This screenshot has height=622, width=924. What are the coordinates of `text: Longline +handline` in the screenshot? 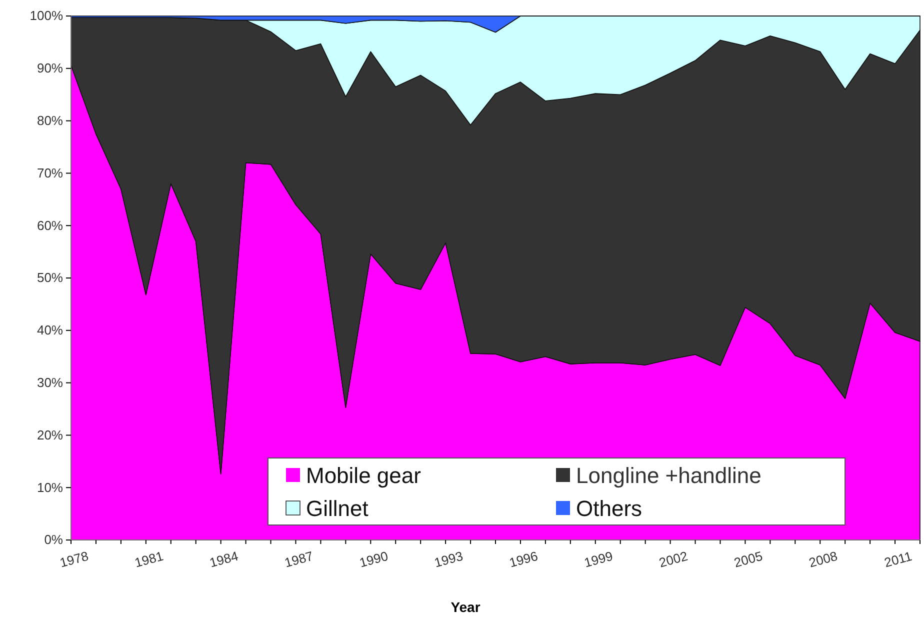 It's located at (669, 475).